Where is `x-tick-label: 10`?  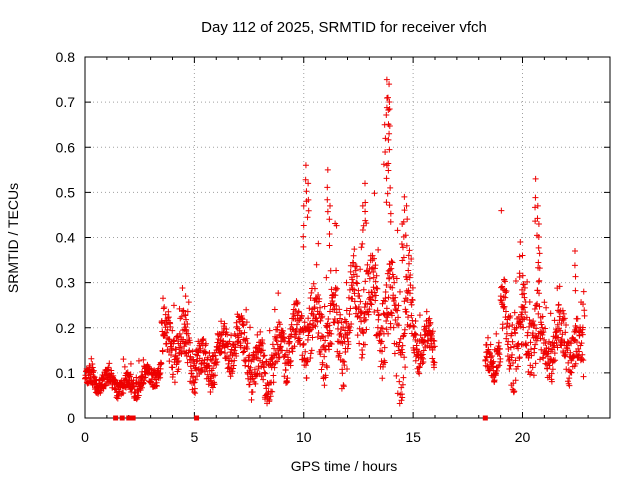
x-tick-label: 10 is located at coordinates (304, 437).